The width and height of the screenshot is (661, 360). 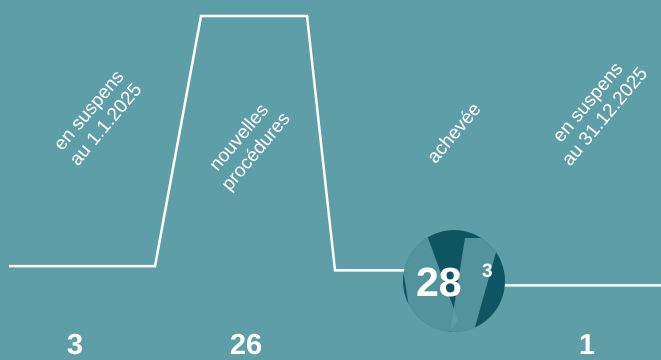 What do you see at coordinates (600, 114) in the screenshot?
I see `phase-label-pending-end: en suspens au 31.12.2025` at bounding box center [600, 114].